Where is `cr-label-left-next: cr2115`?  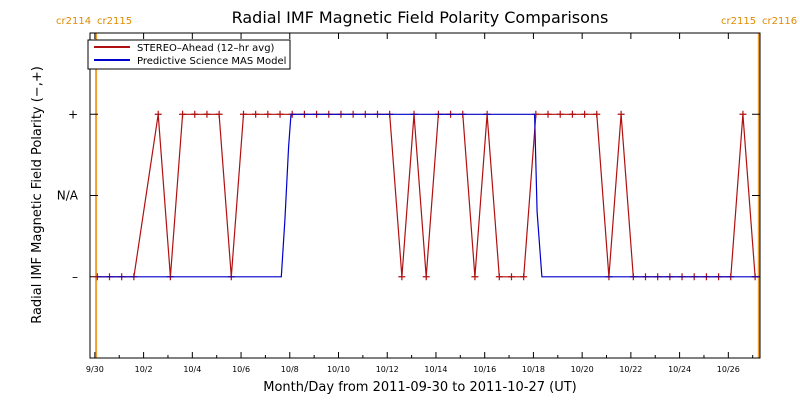 cr-label-left-next: cr2115 is located at coordinates (114, 21).